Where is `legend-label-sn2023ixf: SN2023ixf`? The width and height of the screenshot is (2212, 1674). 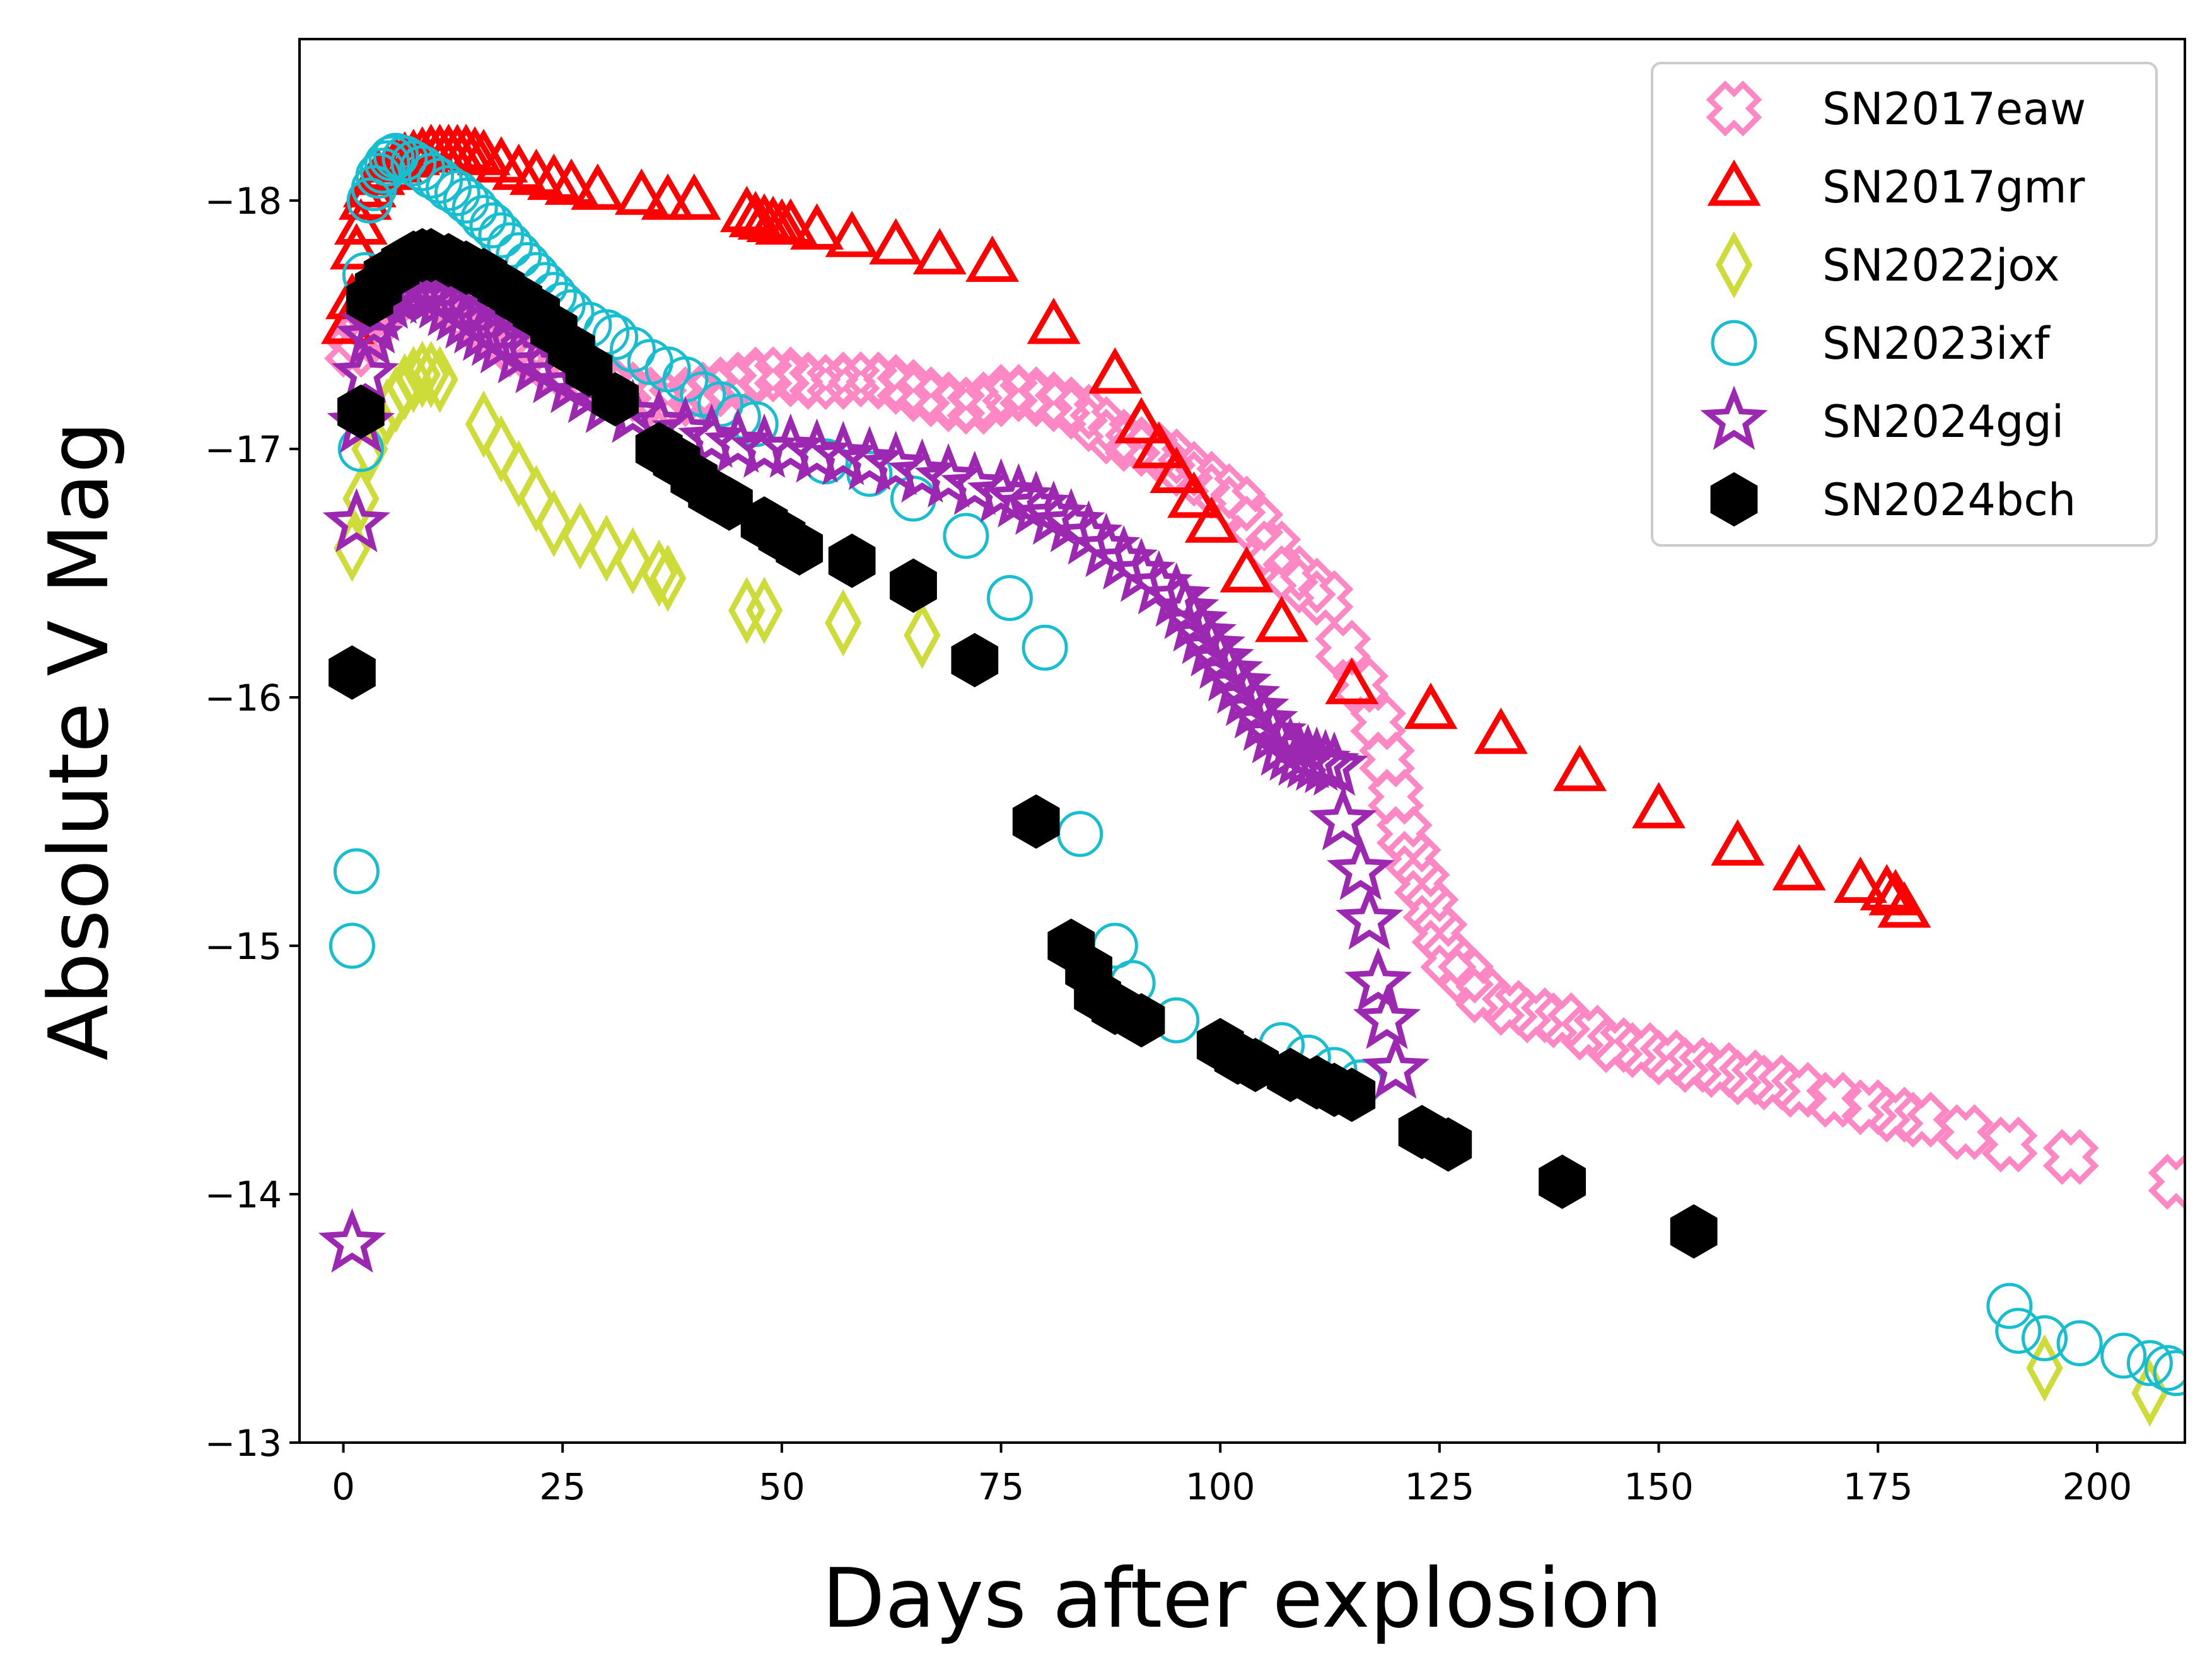 legend-label-sn2023ixf: SN2023ixf is located at coordinates (1936, 343).